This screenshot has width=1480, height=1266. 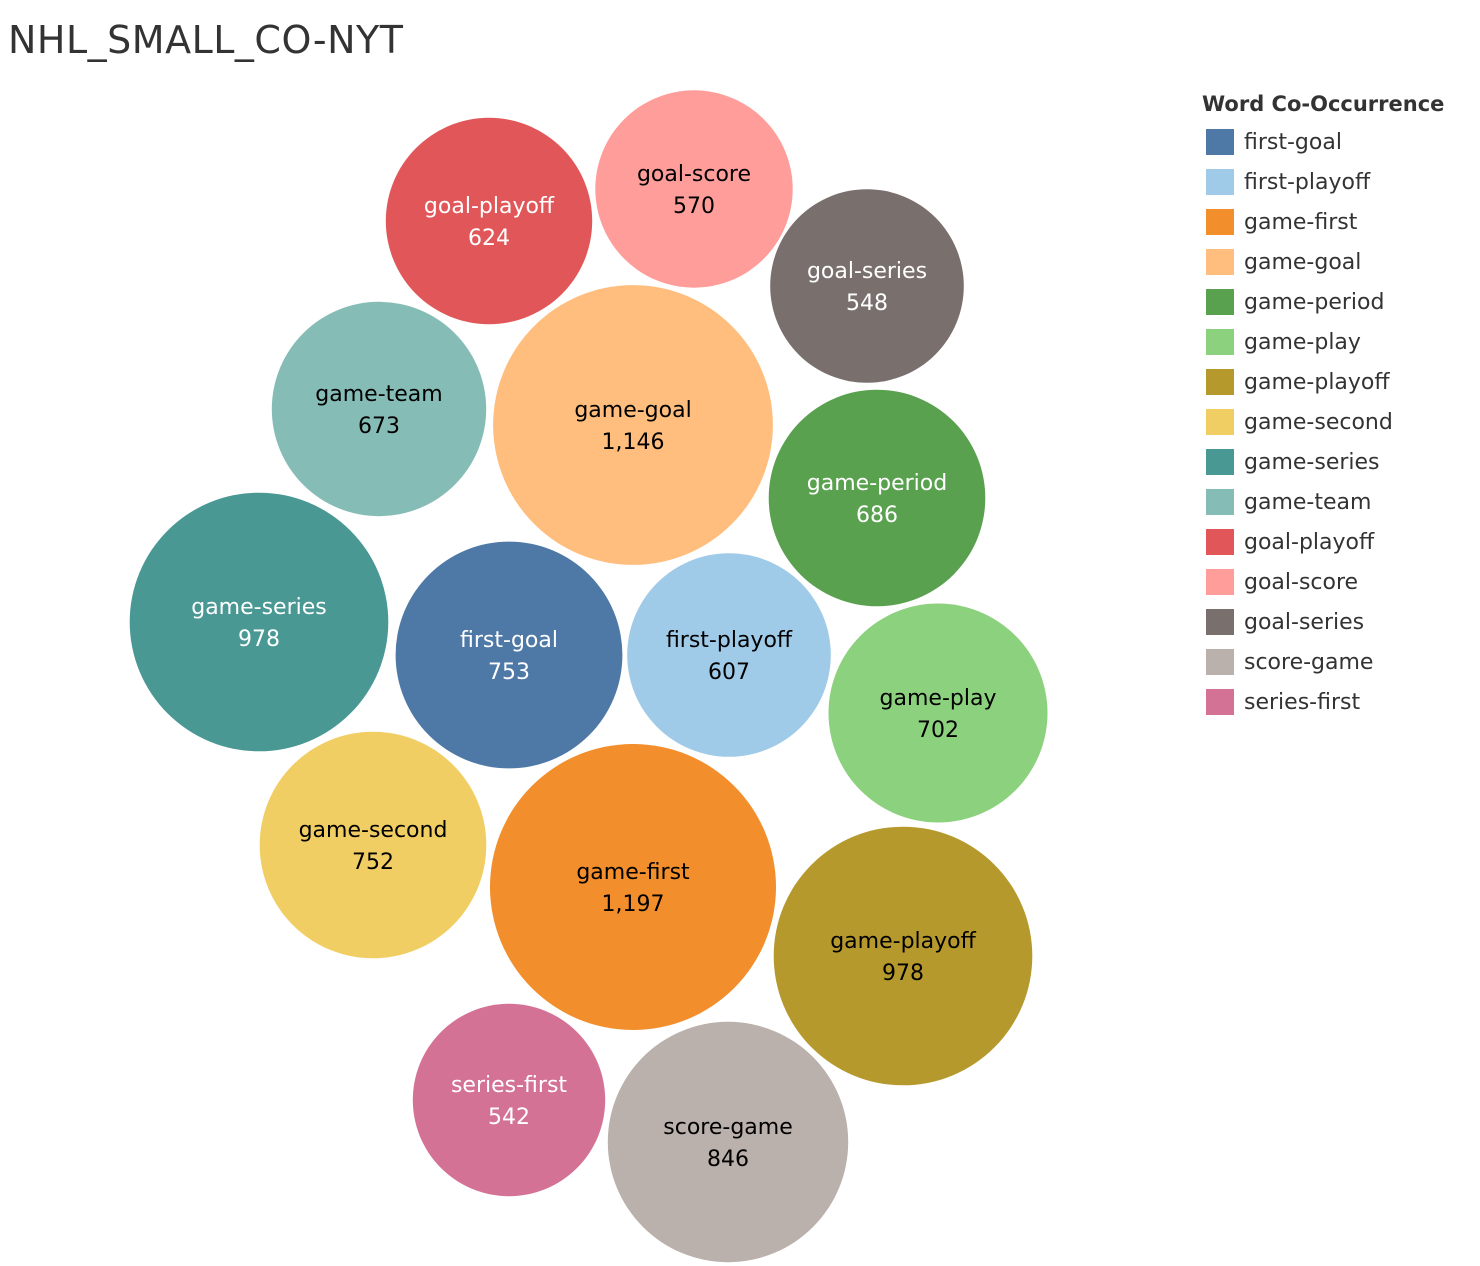 What do you see at coordinates (867, 271) in the screenshot?
I see `bubble-name-goal-series: goal-series` at bounding box center [867, 271].